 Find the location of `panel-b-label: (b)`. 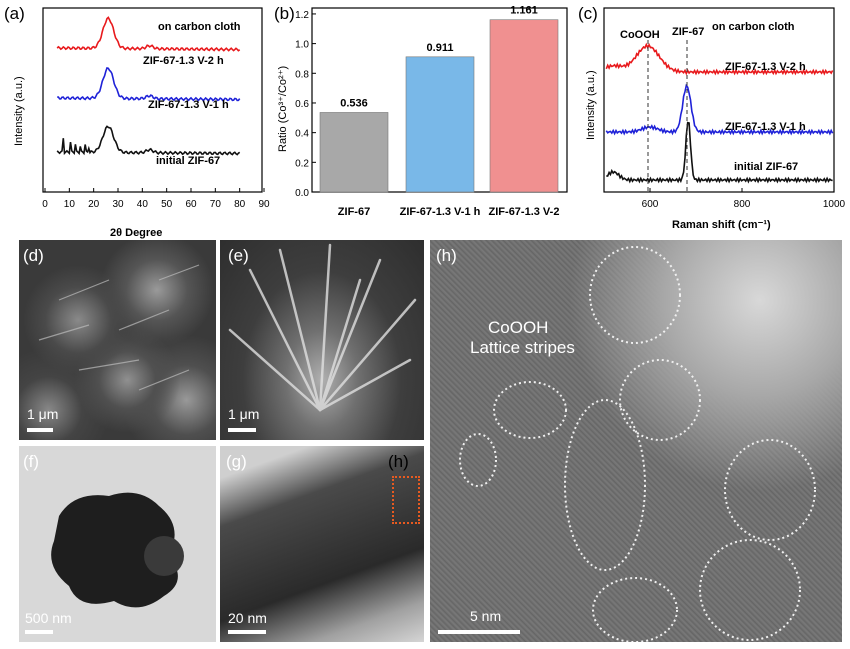

panel-b-label: (b) is located at coordinates (284, 13).